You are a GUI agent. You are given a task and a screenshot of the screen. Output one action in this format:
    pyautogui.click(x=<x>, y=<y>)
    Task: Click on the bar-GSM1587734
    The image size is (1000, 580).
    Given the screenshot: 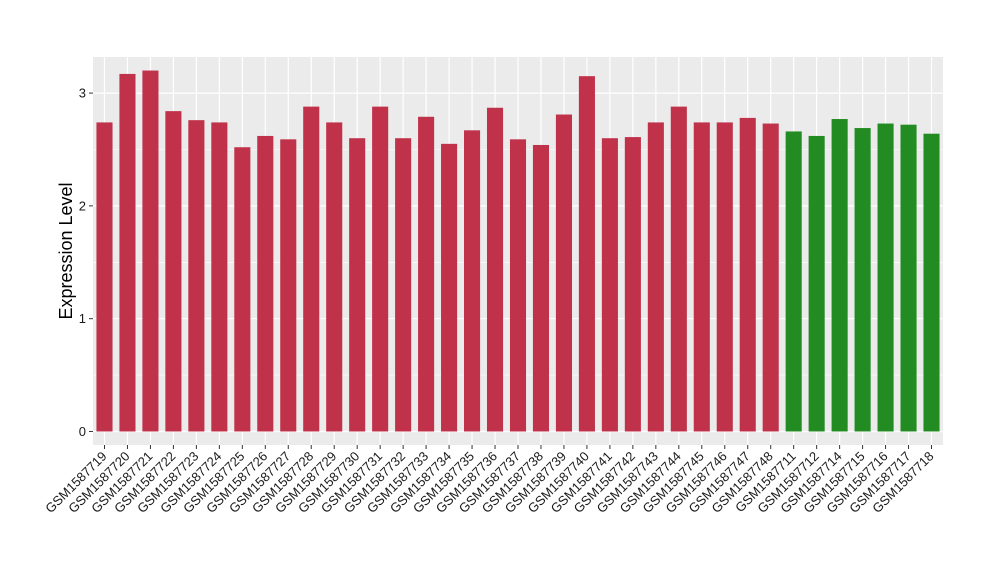 What is the action you would take?
    pyautogui.click(x=449, y=287)
    